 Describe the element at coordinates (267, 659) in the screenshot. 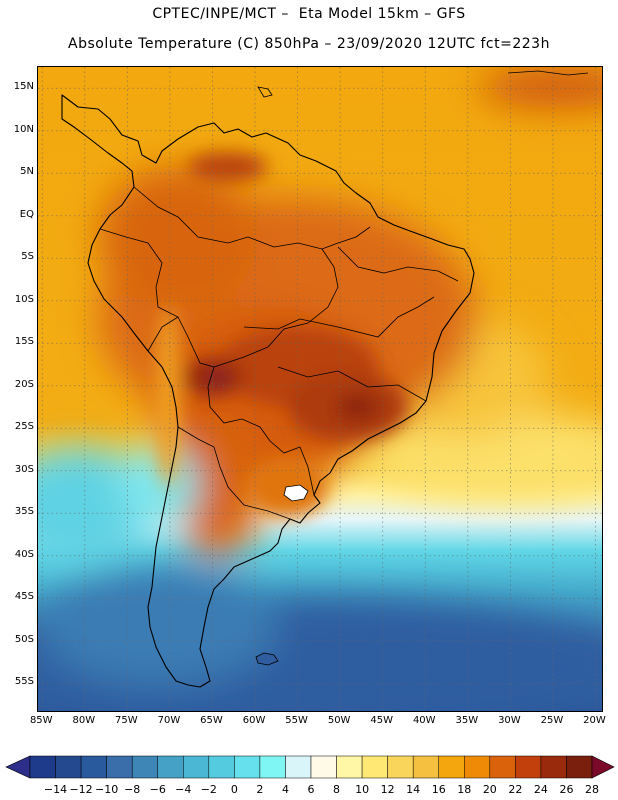

I see `falkland-islands` at that location.